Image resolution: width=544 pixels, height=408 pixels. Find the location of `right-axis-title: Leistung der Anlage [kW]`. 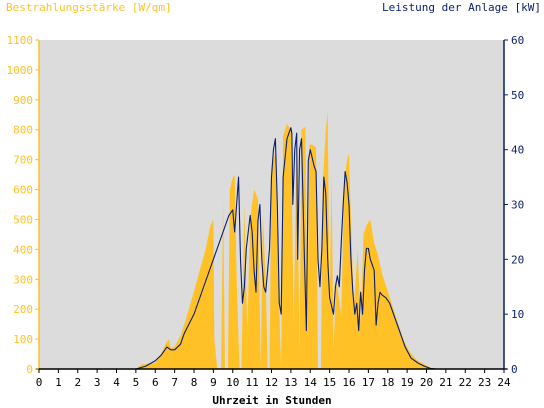

right-axis-title: Leistung der Anlage [kW] is located at coordinates (461, 7).